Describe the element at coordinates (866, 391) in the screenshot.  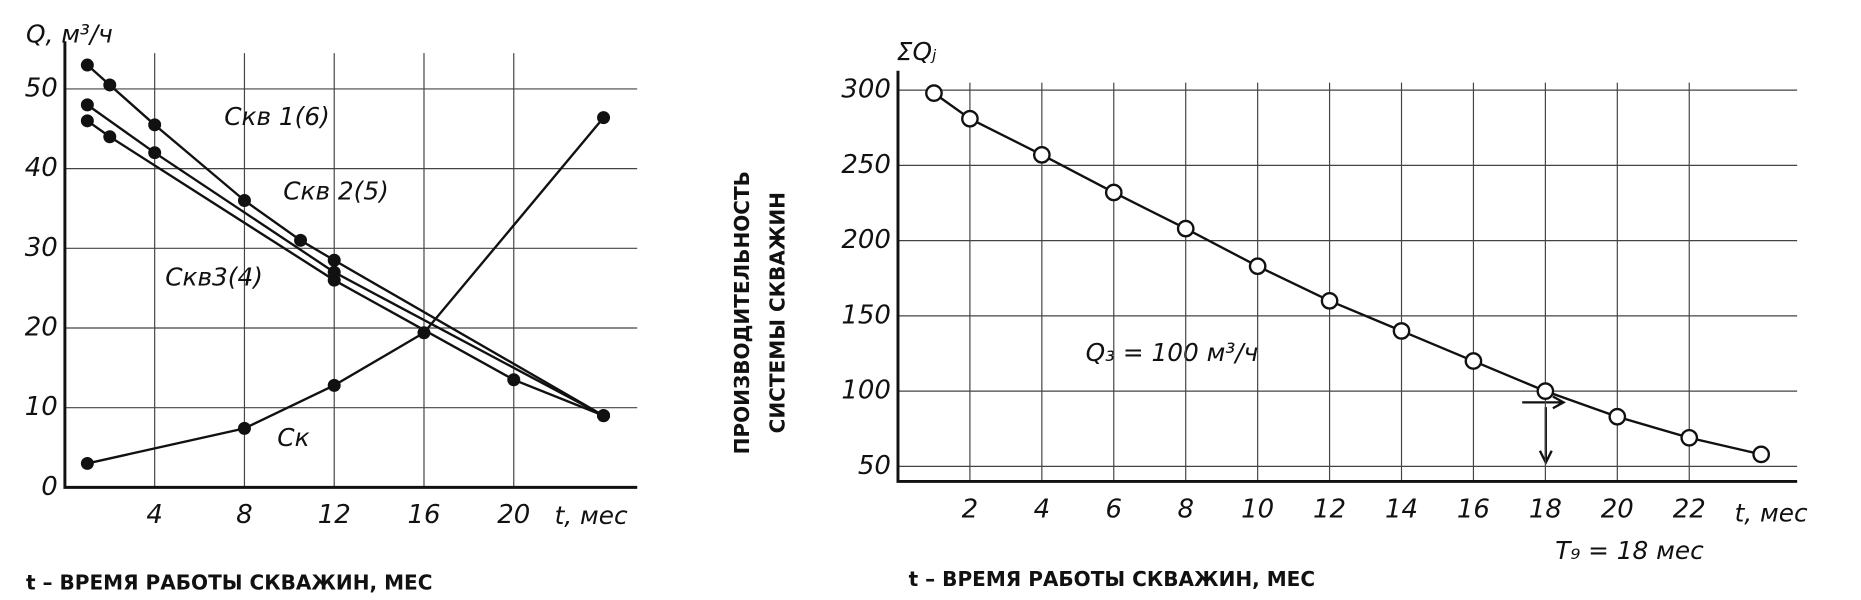
I see `y-tick-label: 100` at that location.